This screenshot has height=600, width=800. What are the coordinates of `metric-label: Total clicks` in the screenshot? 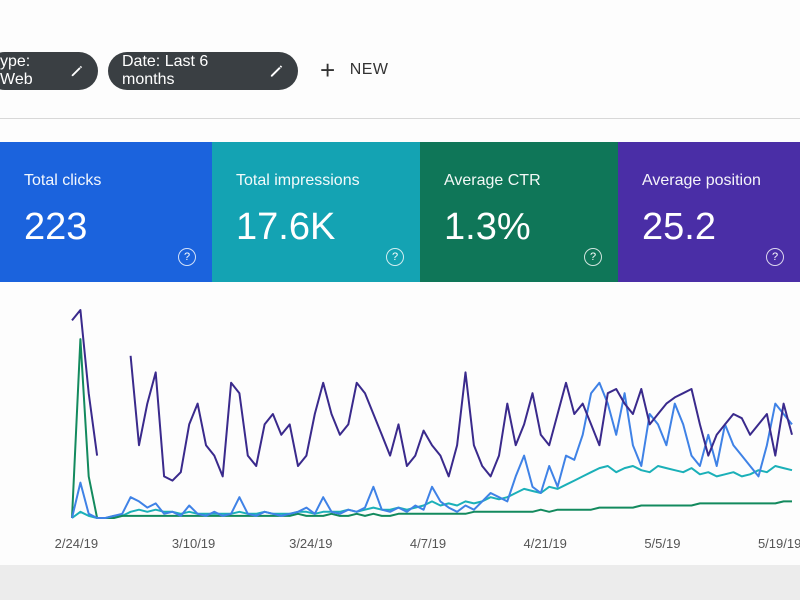 It's located at (63, 180).